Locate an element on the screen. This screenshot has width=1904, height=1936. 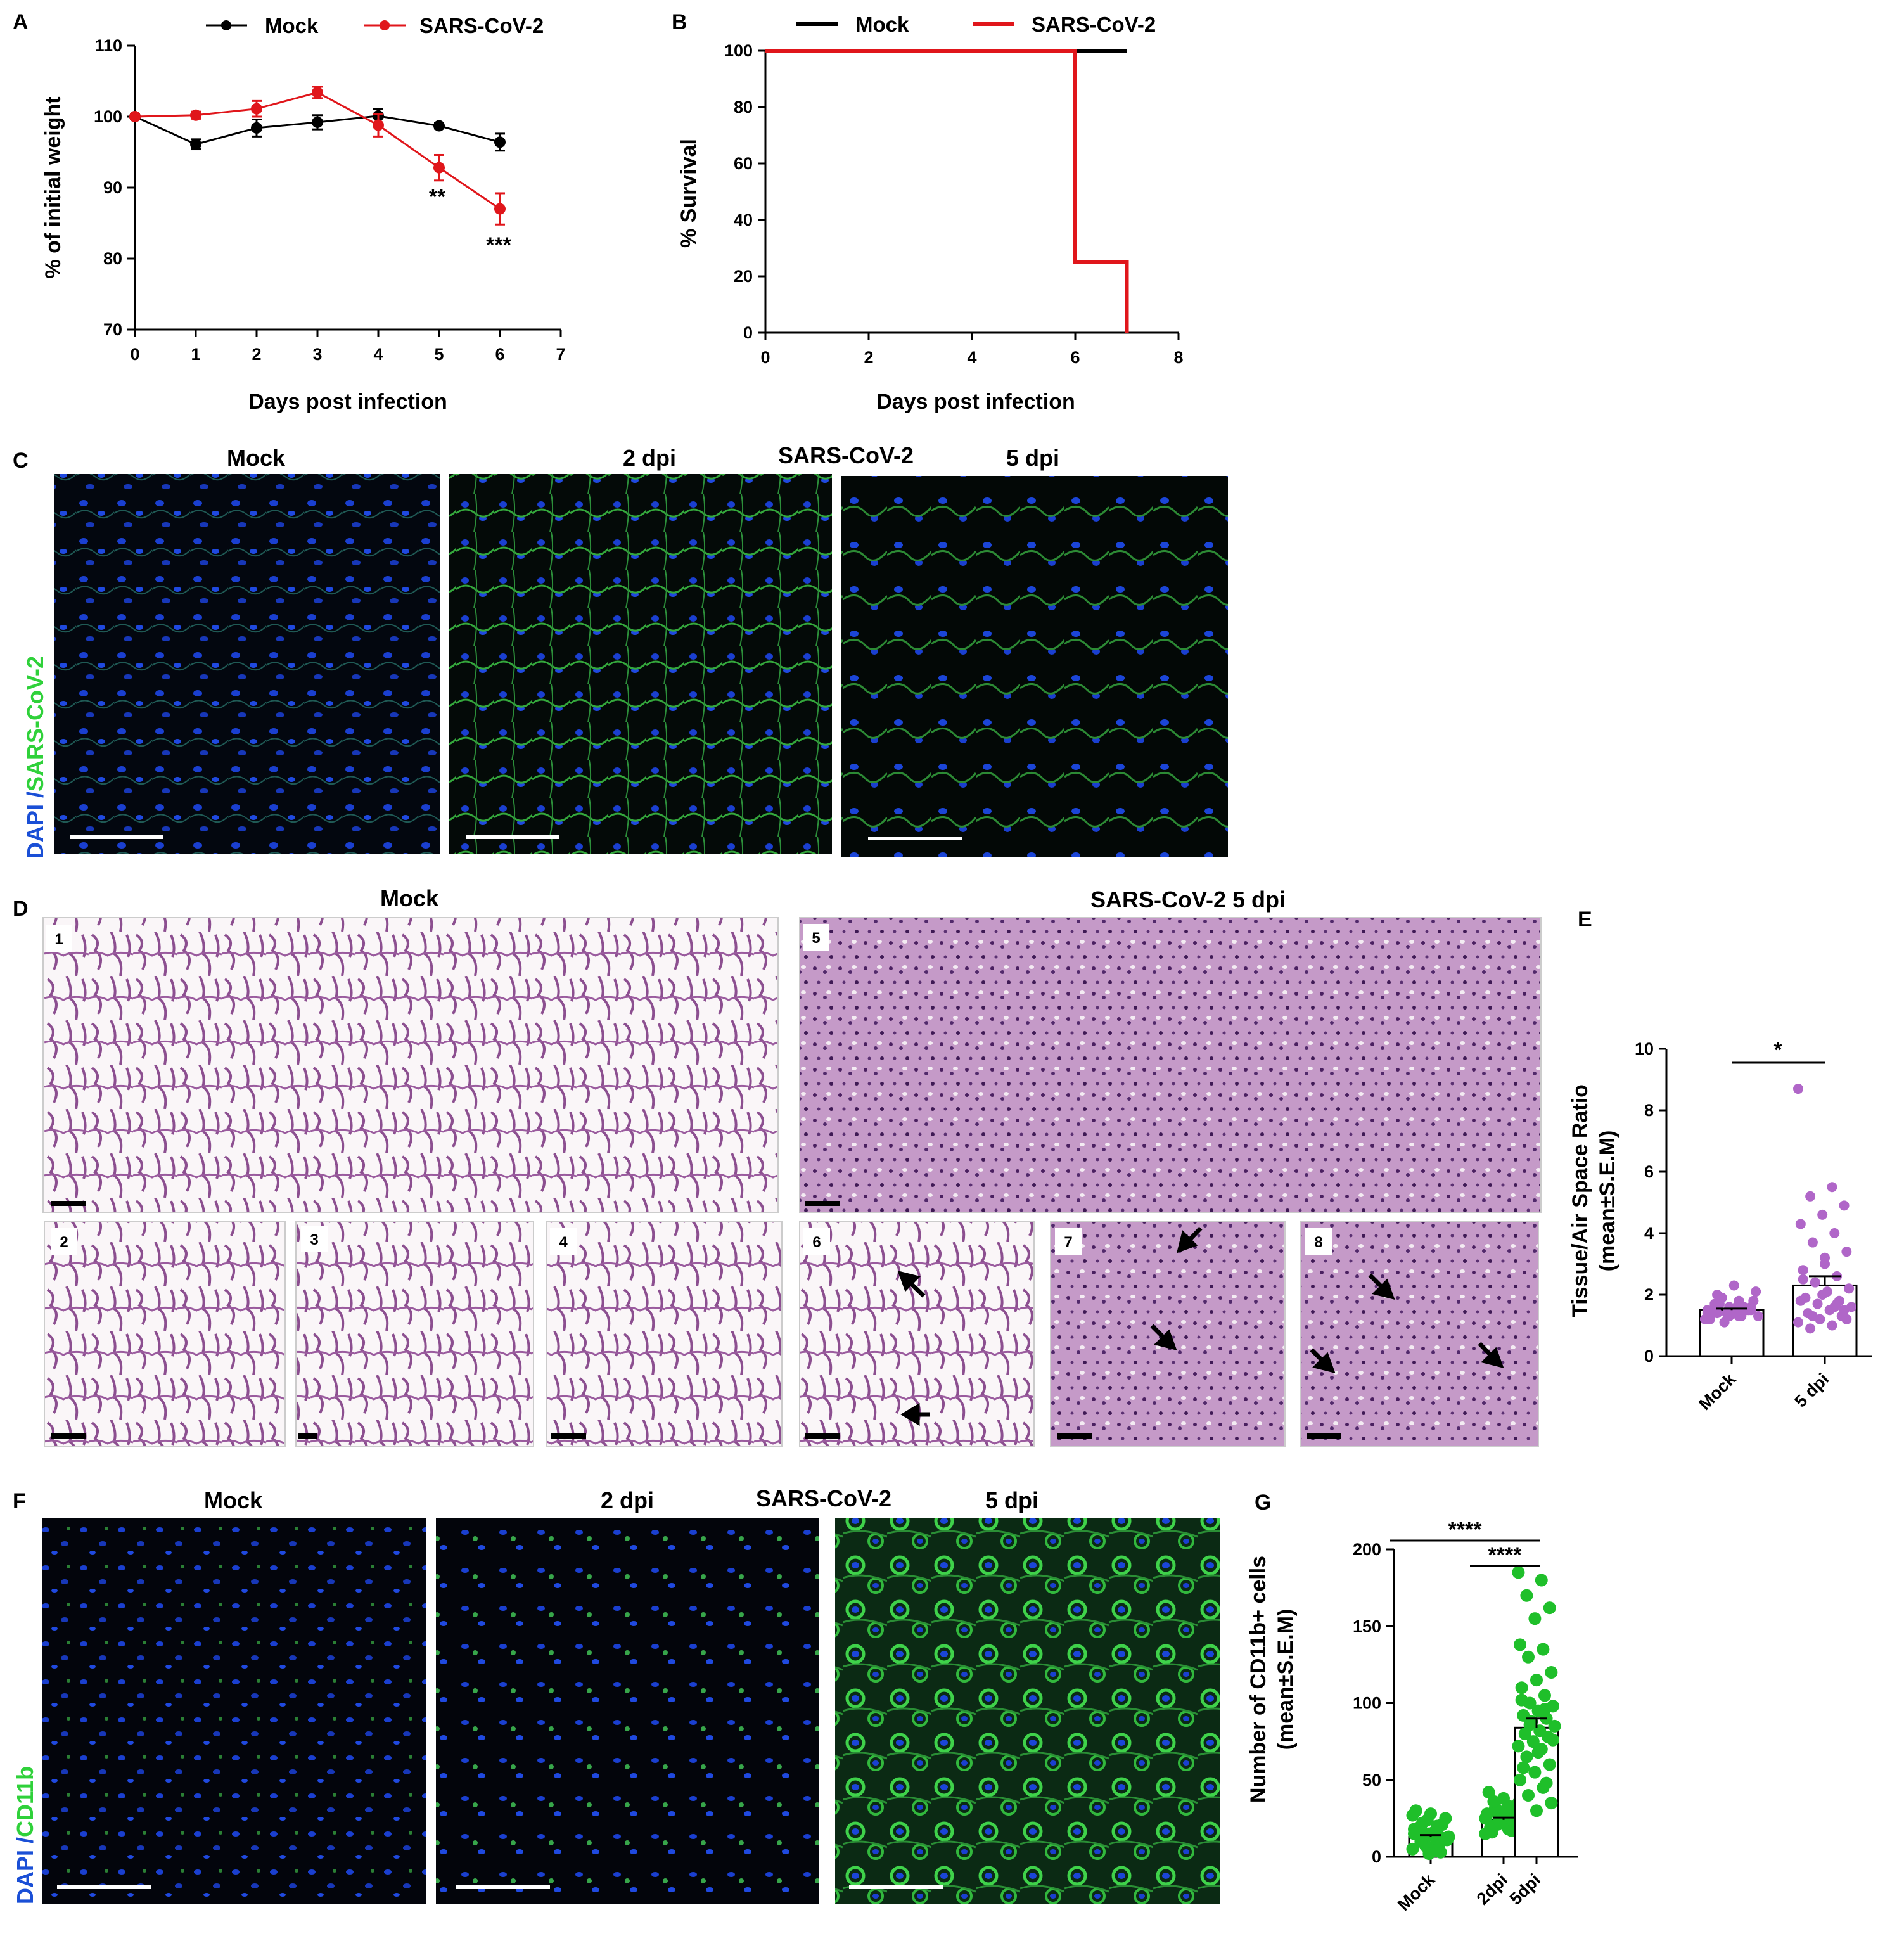
plot-area-b is located at coordinates (947, 191).